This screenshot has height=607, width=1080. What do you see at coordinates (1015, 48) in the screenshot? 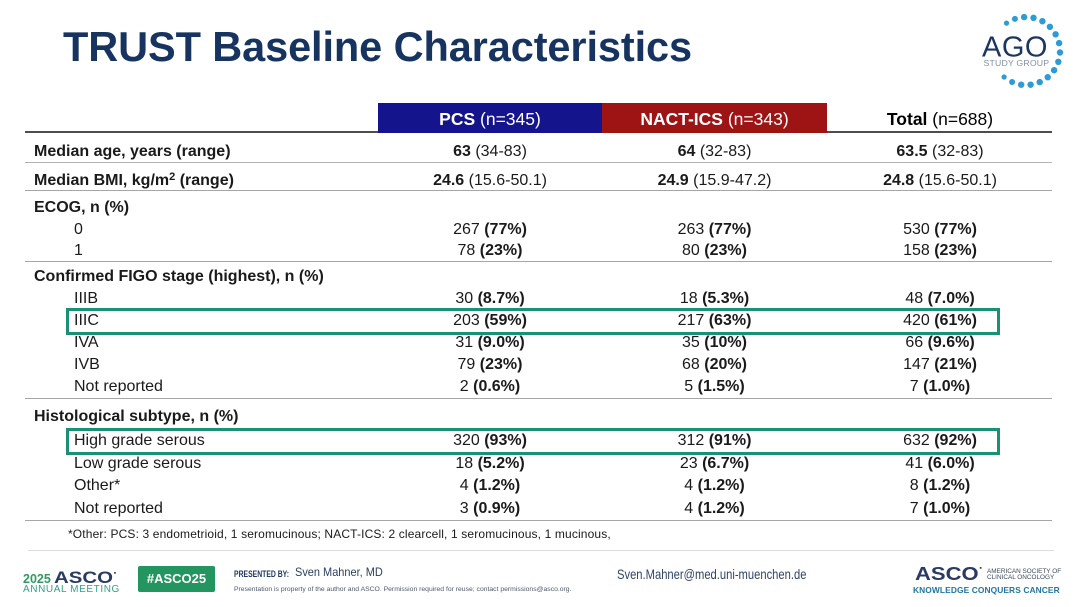
I see `svg-text: AGO` at bounding box center [1015, 48].